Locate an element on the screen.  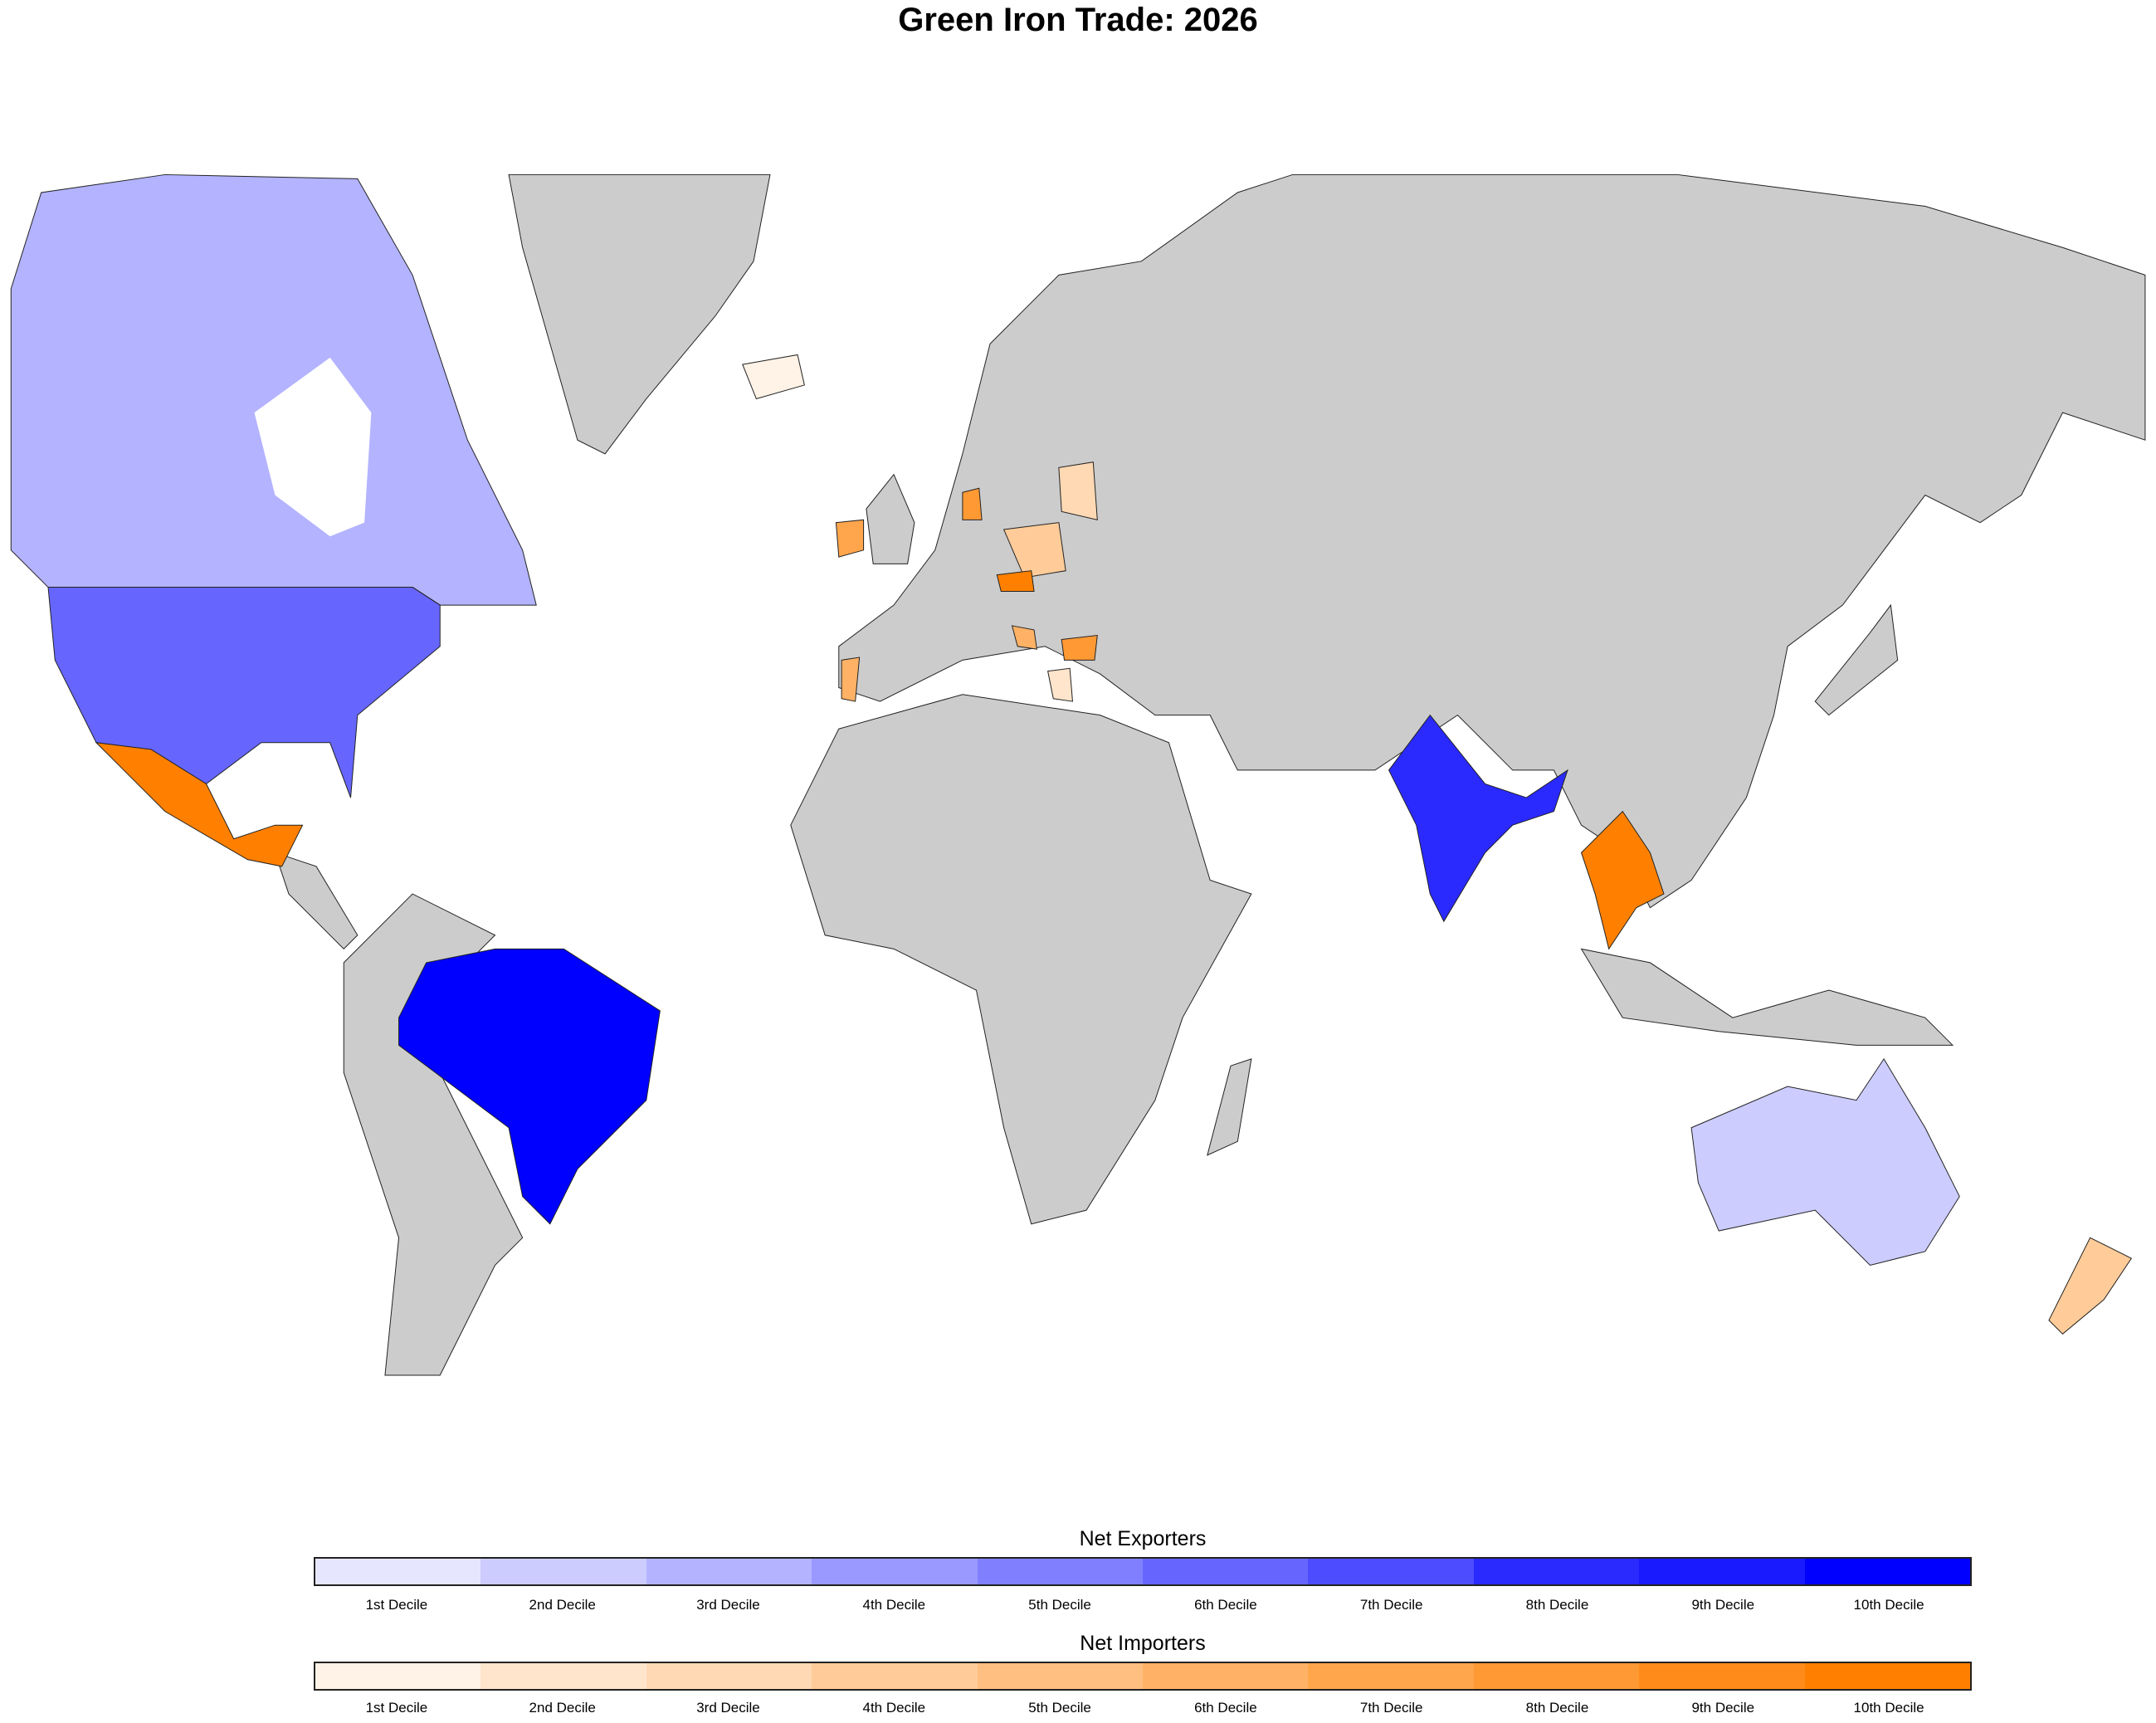
exporters-decile-label: 6th Decile is located at coordinates (1226, 1605).